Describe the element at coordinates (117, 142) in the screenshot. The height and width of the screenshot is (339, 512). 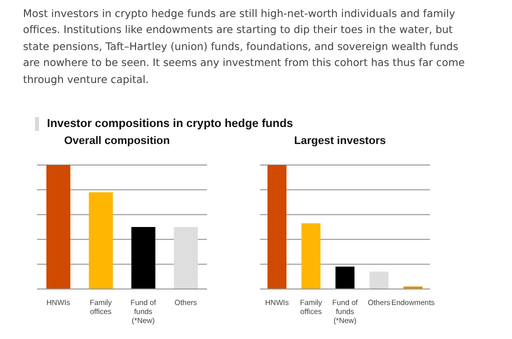
I see `chart-title: Overall composition` at that location.